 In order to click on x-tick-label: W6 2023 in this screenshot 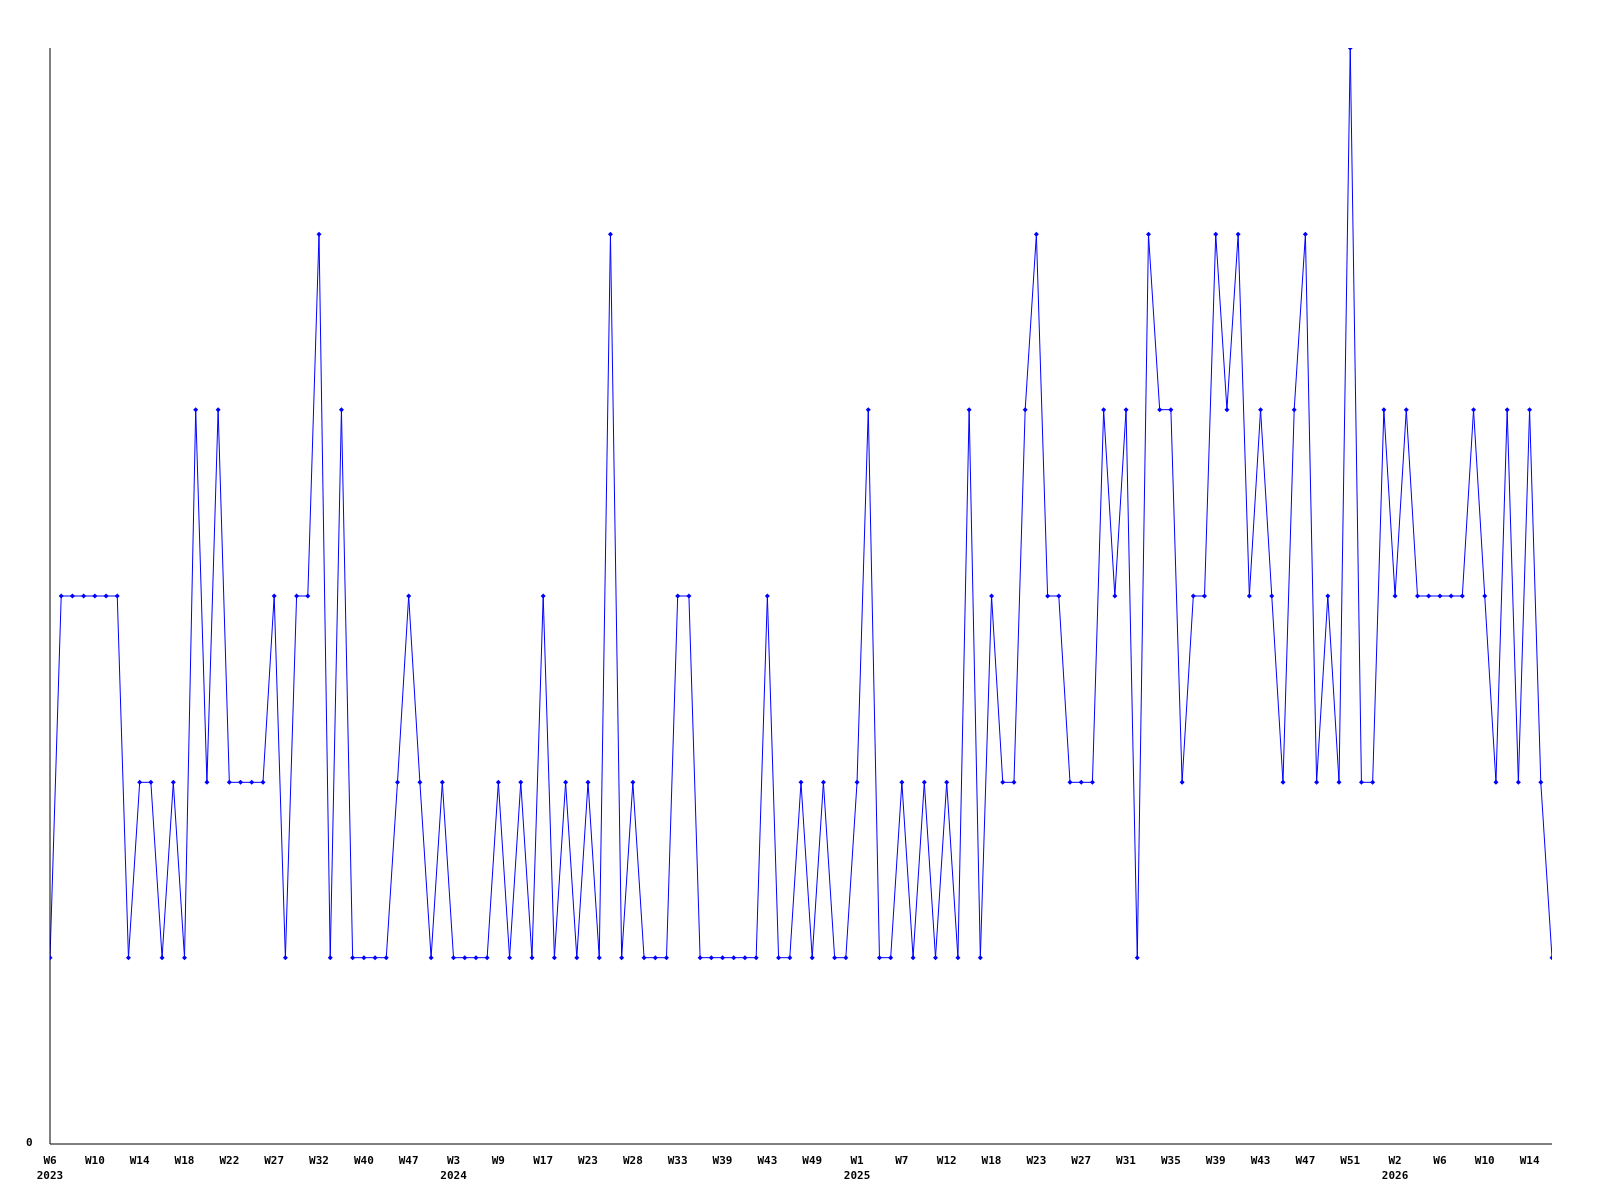, I will do `click(50, 1168)`.